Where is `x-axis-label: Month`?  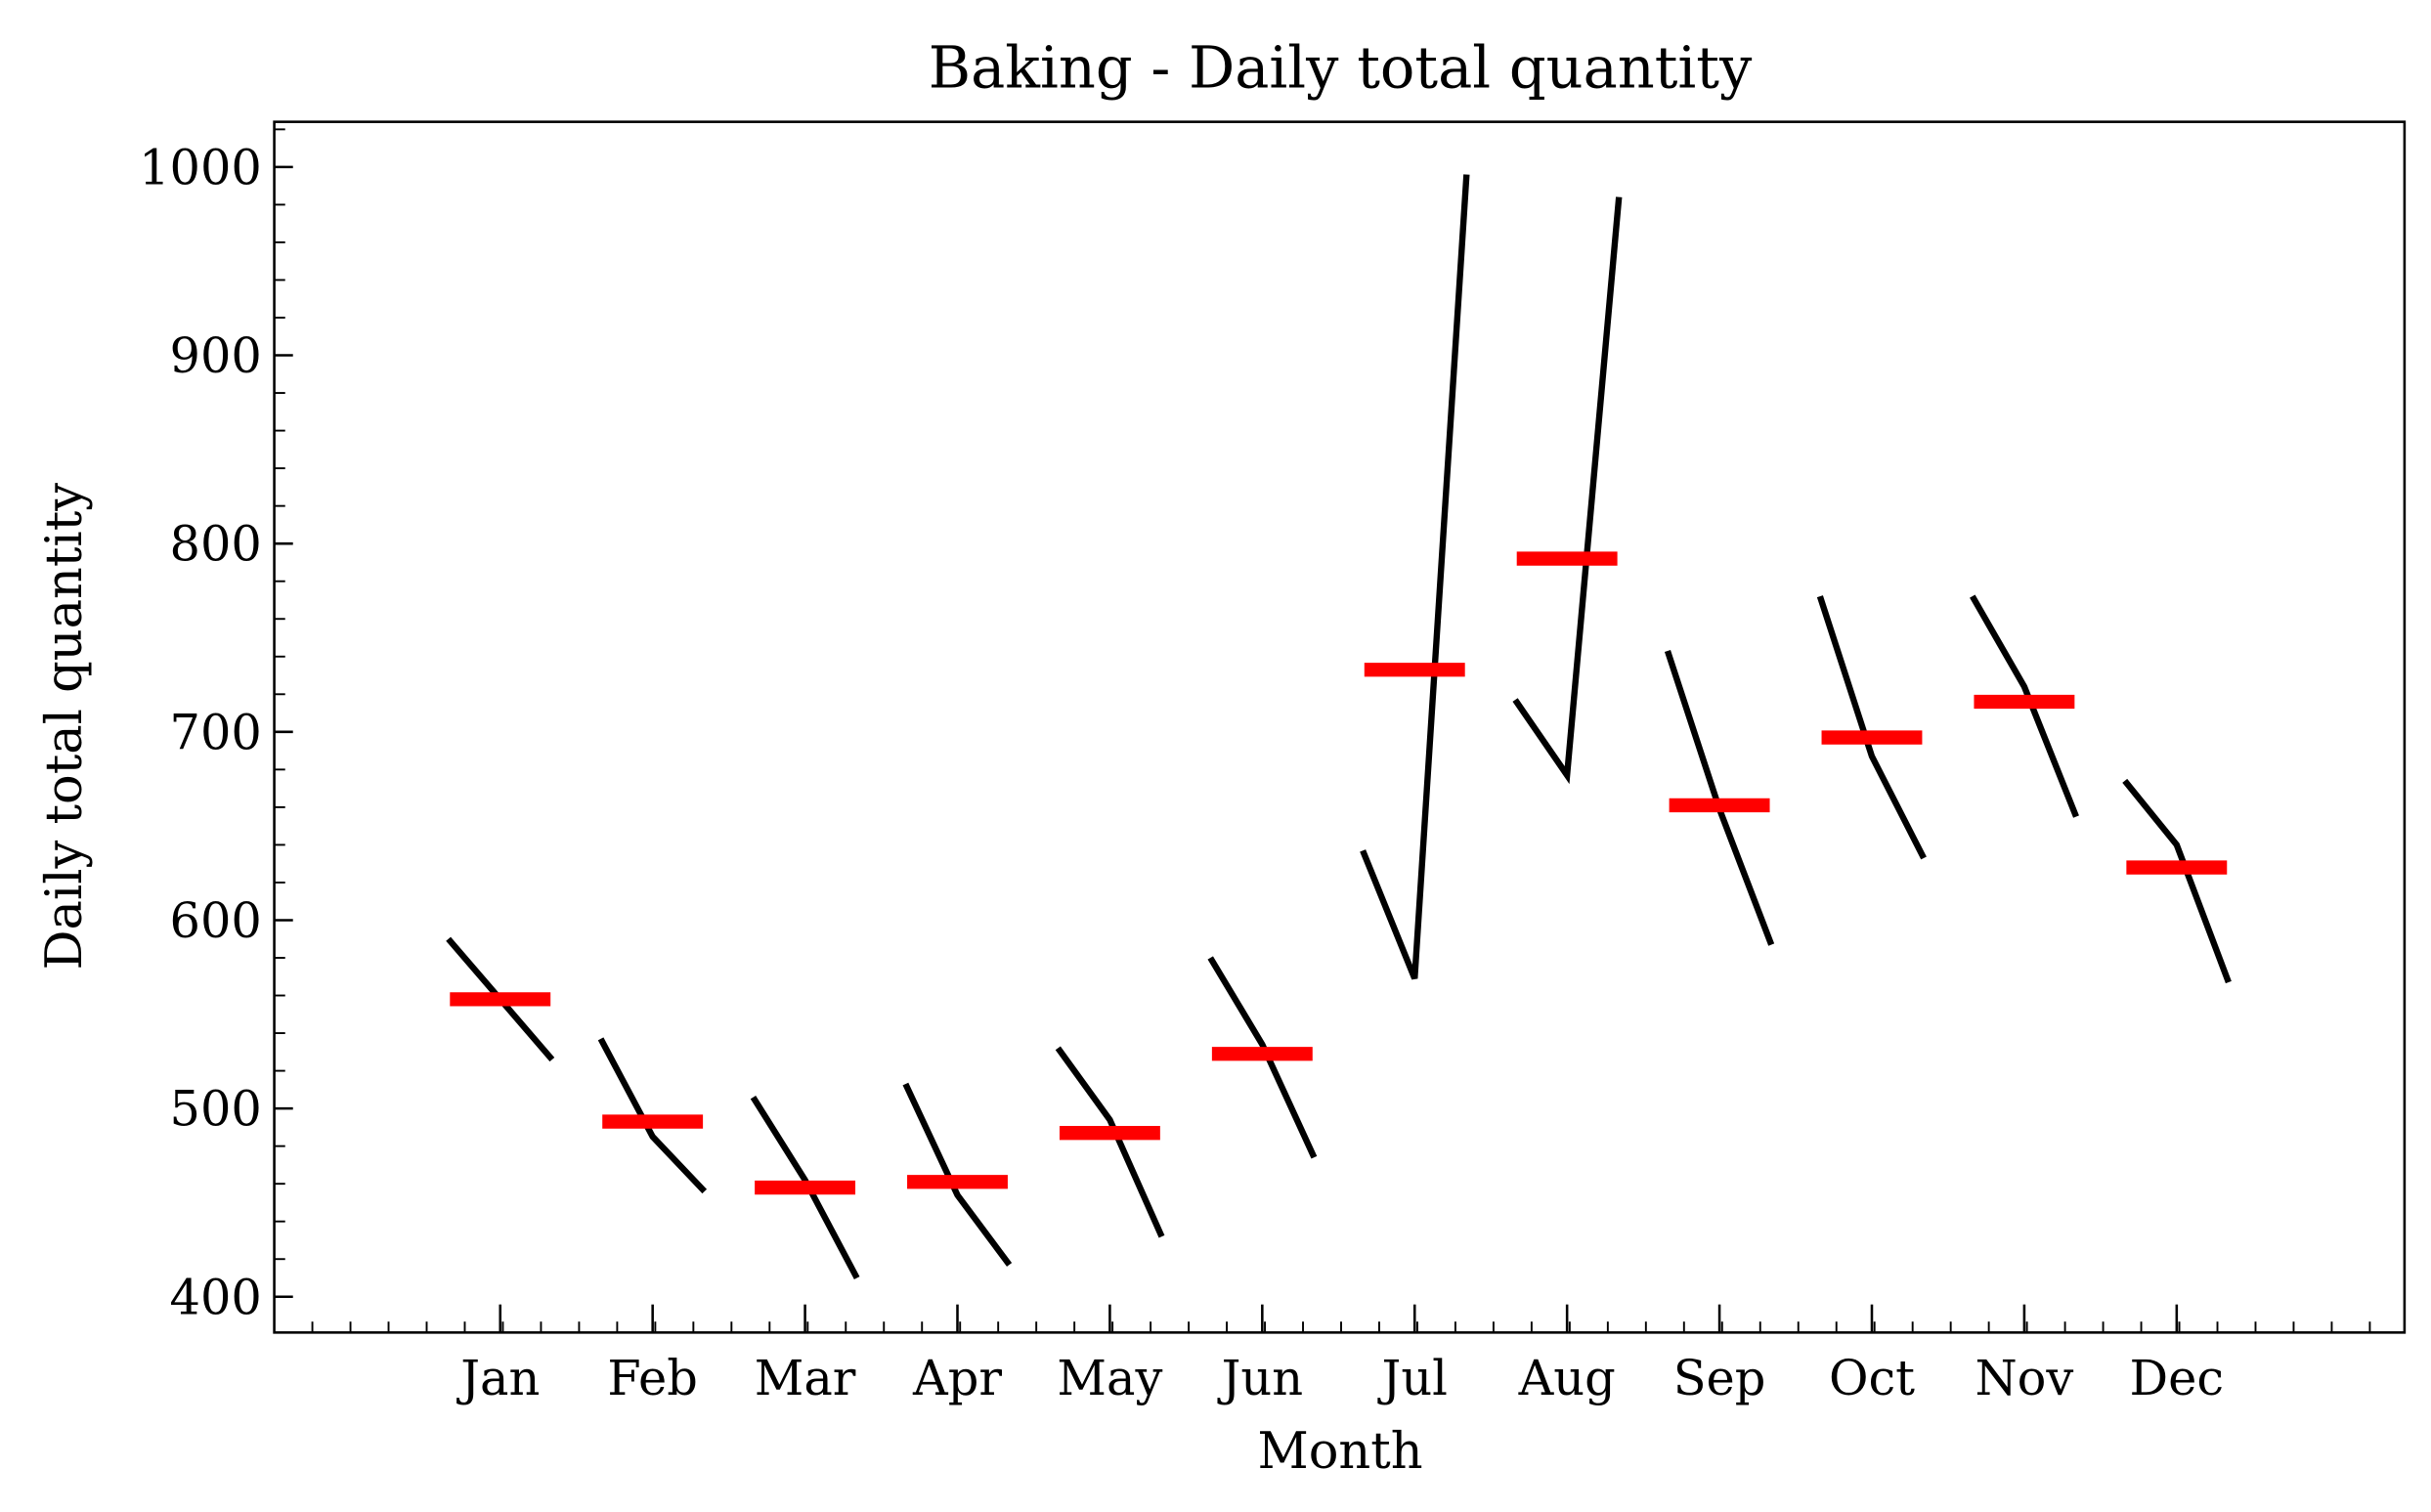 x-axis-label: Month is located at coordinates (1339, 1452).